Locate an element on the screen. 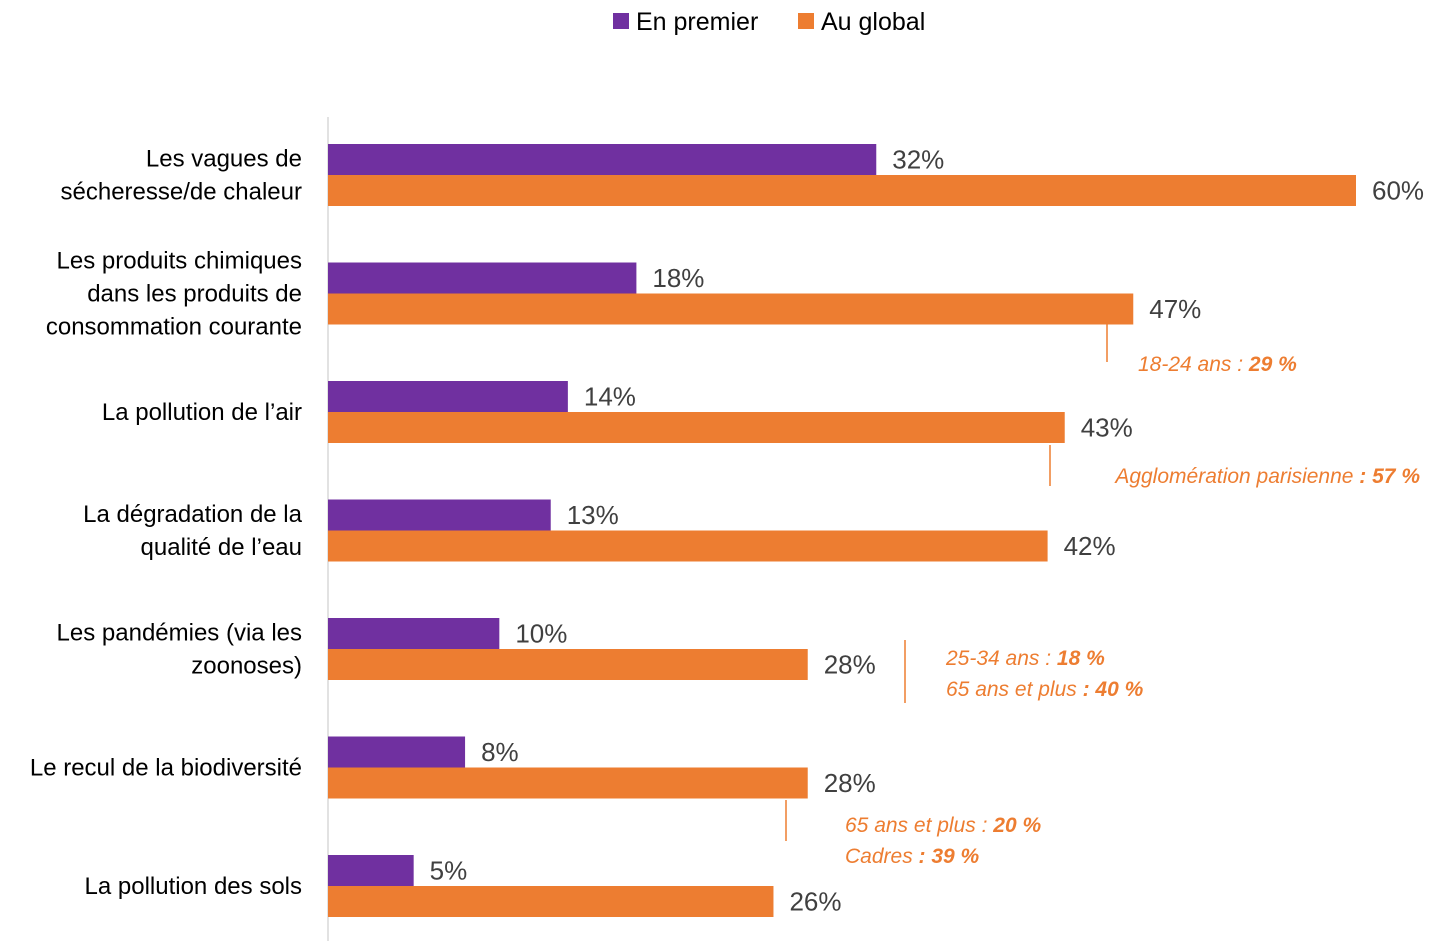 The image size is (1432, 941). category-label: Les vagues de is located at coordinates (224, 159).